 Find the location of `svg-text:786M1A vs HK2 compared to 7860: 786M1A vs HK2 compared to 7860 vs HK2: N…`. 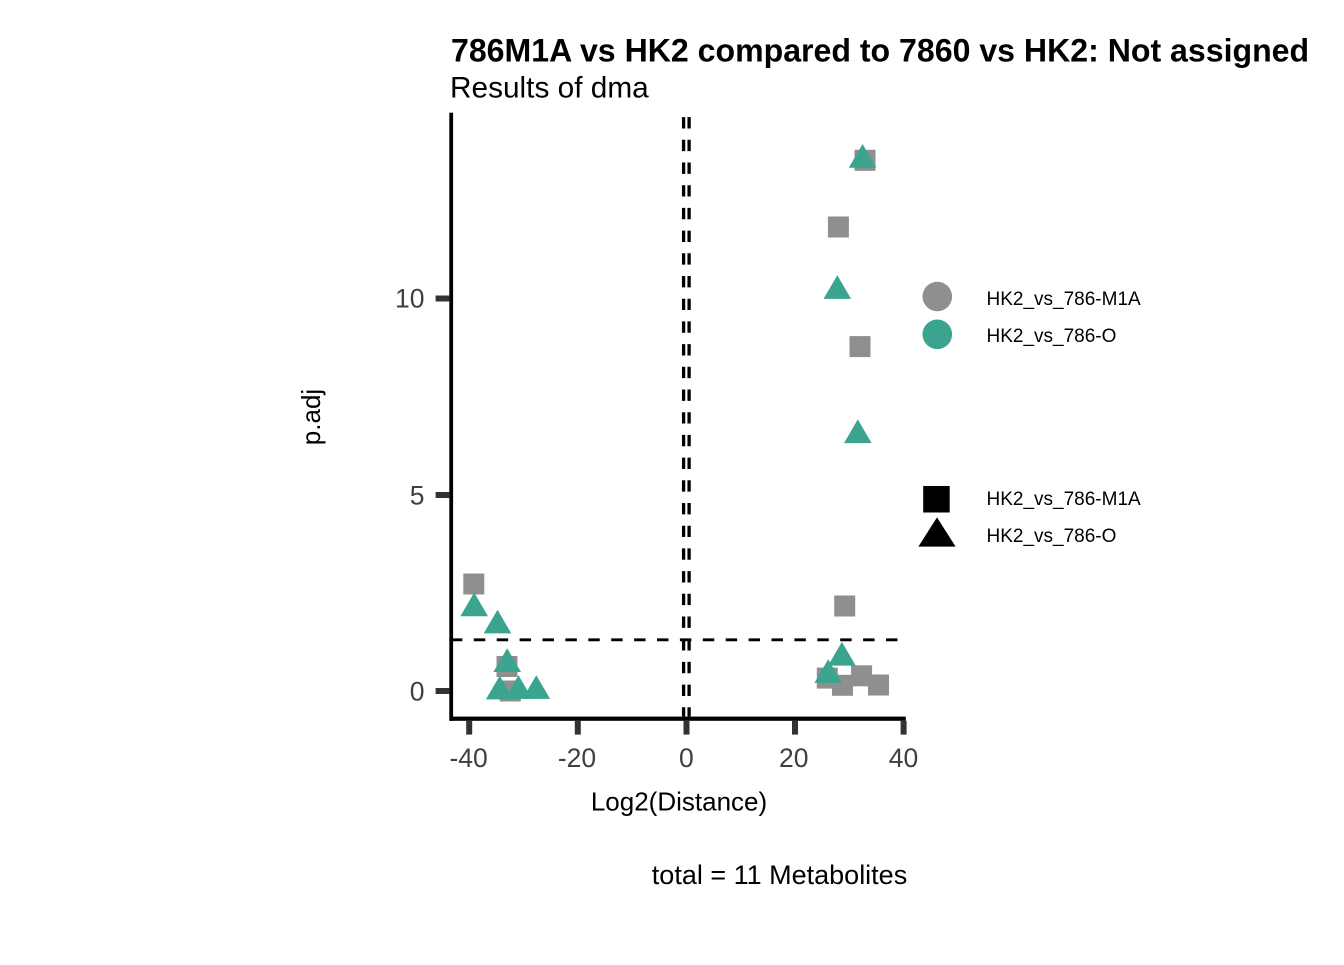

svg-text:786M1A vs HK2 compared to 7860: 786M1A vs HK2 compared to 7860 vs HK2: N… is located at coordinates (880, 50).